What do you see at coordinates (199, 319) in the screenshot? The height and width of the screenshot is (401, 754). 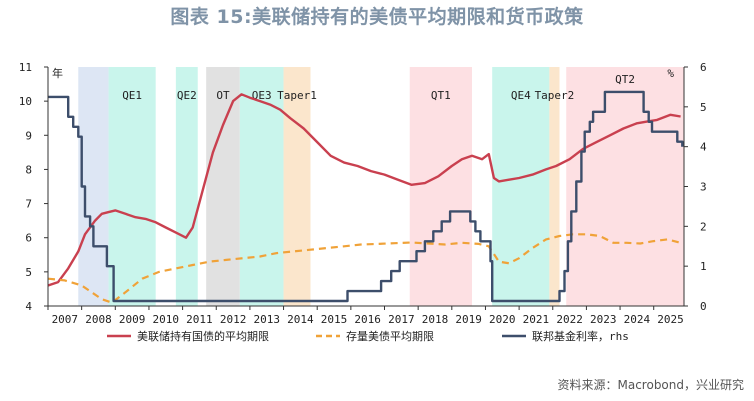 I see `x-tick-label: 2011` at bounding box center [199, 319].